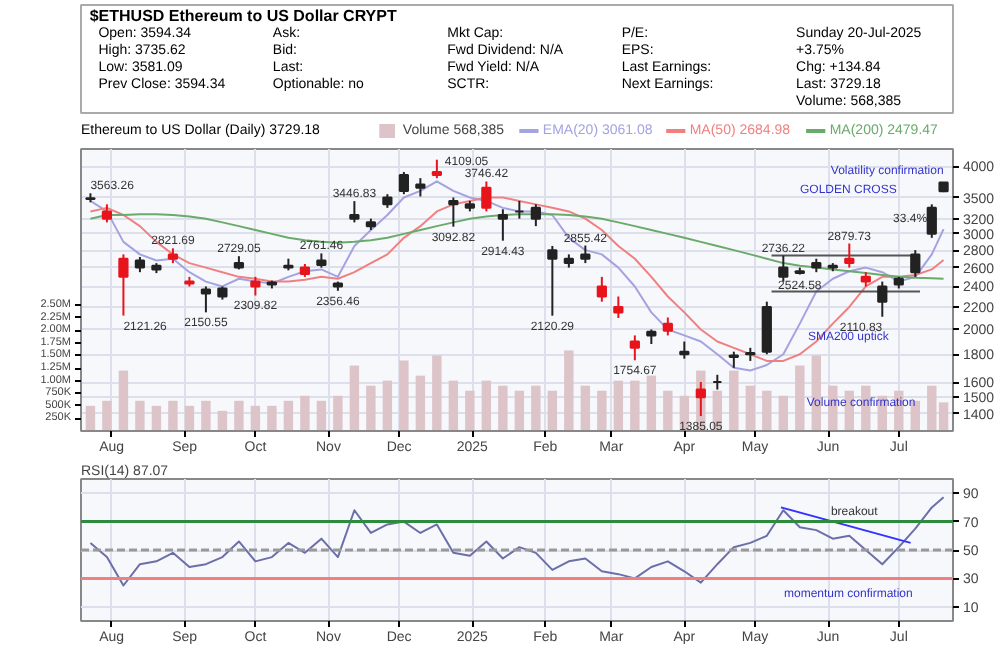 The height and width of the screenshot is (654, 1000). Describe the element at coordinates (243, 15) in the screenshot. I see `text: $ETHUSD Ethereum to US Dollar CRYPT` at that location.